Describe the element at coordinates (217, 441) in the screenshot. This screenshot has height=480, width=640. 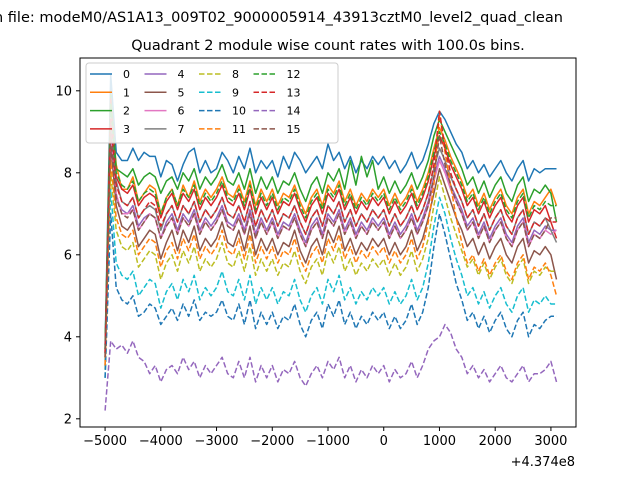
I see `x-tick-label: −3000` at that location.